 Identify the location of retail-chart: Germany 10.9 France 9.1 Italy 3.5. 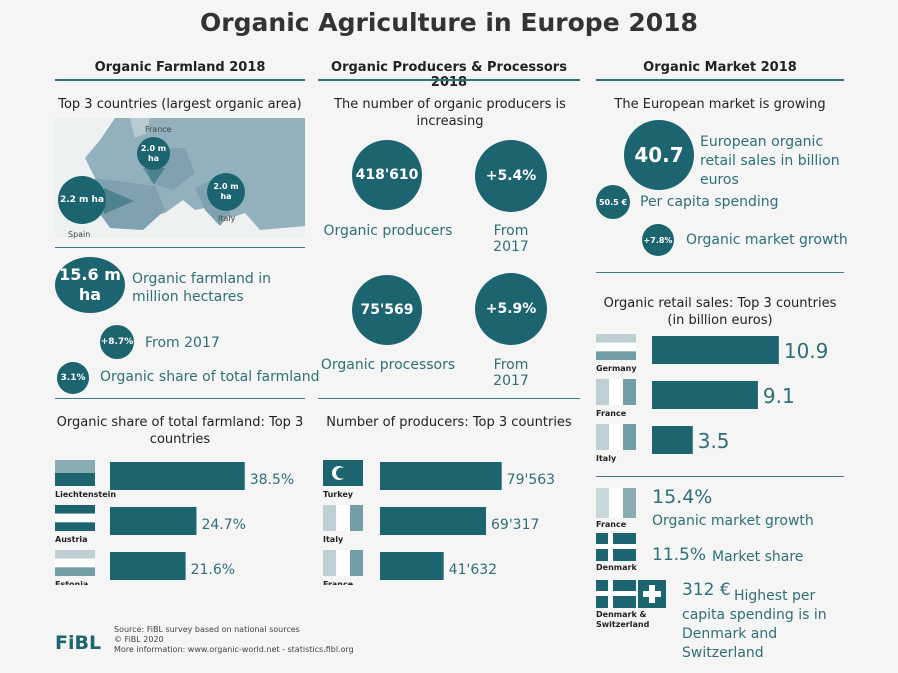
(712, 398).